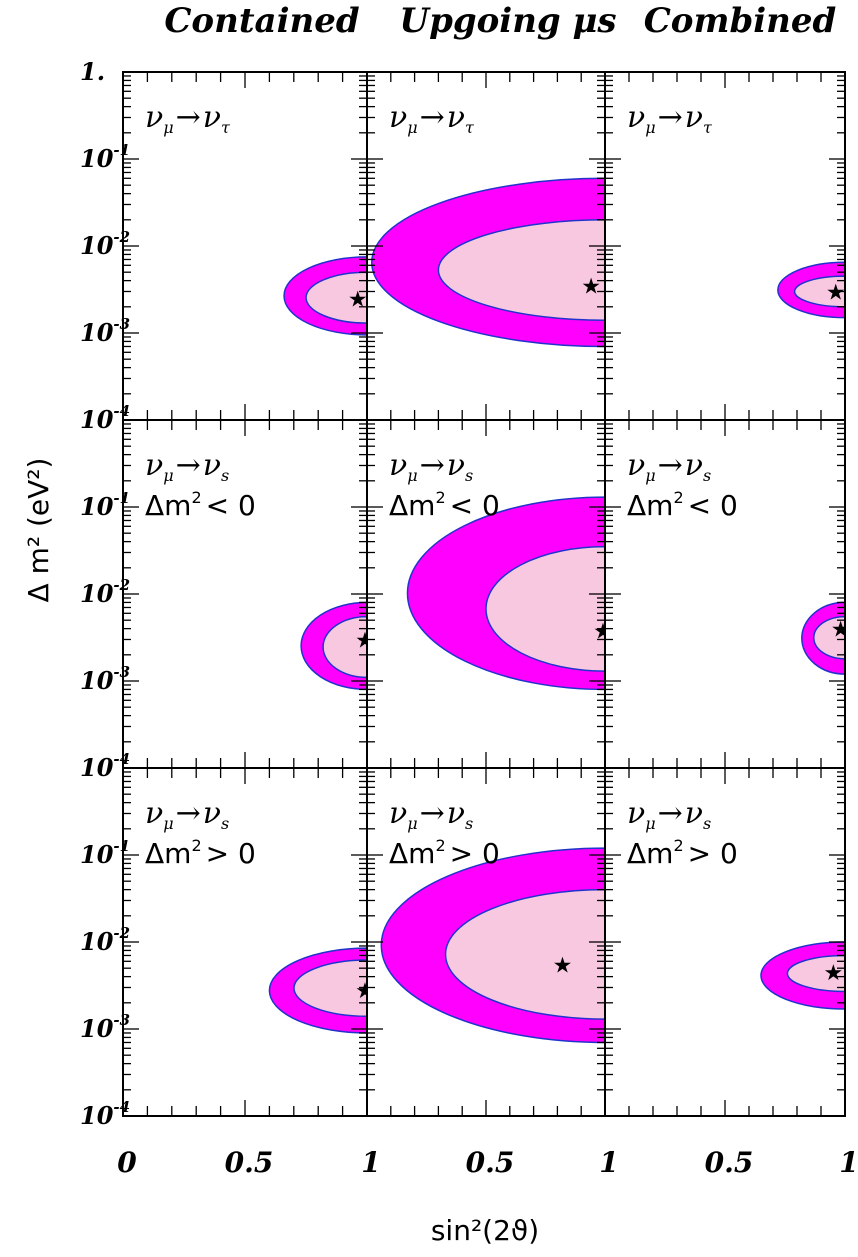 The image size is (858, 1257). What do you see at coordinates (121, 846) in the screenshot?
I see `y-tick-exponent: -1` at bounding box center [121, 846].